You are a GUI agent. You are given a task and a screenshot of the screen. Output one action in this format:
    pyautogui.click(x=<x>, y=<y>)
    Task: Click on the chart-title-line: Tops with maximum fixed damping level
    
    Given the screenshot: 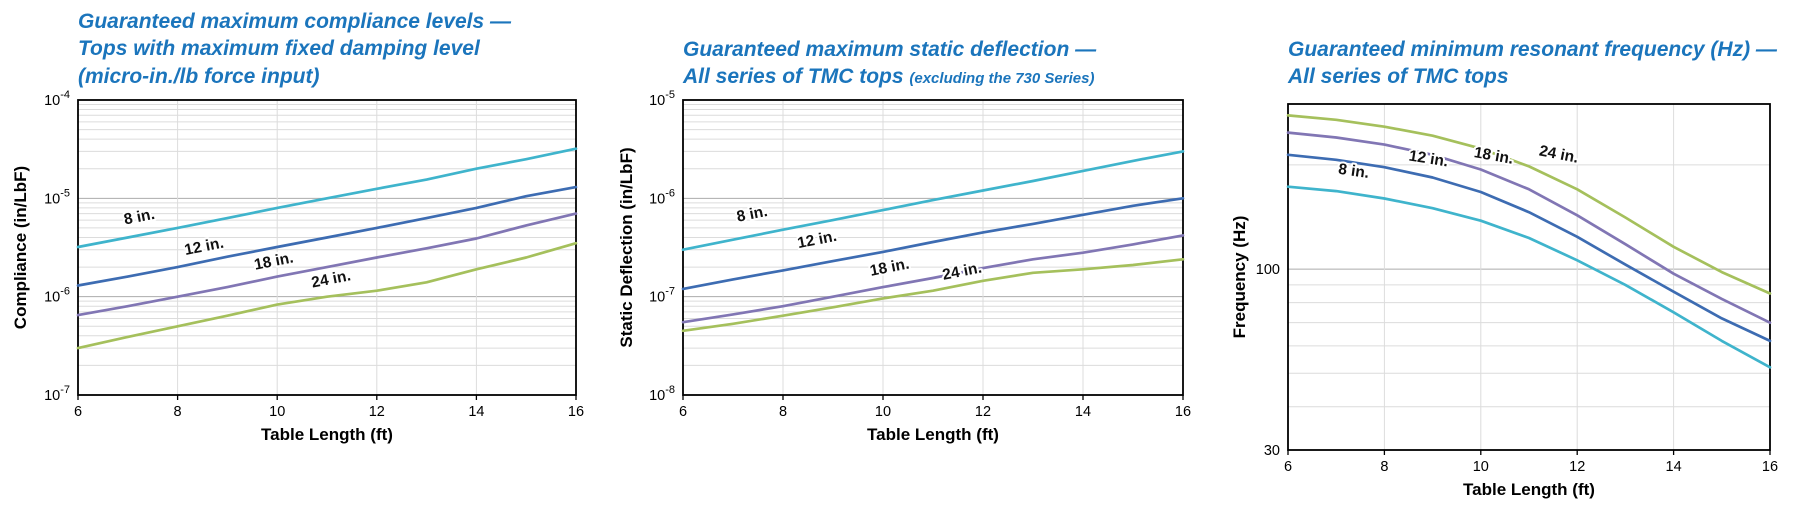 What is the action you would take?
    pyautogui.click(x=279, y=49)
    